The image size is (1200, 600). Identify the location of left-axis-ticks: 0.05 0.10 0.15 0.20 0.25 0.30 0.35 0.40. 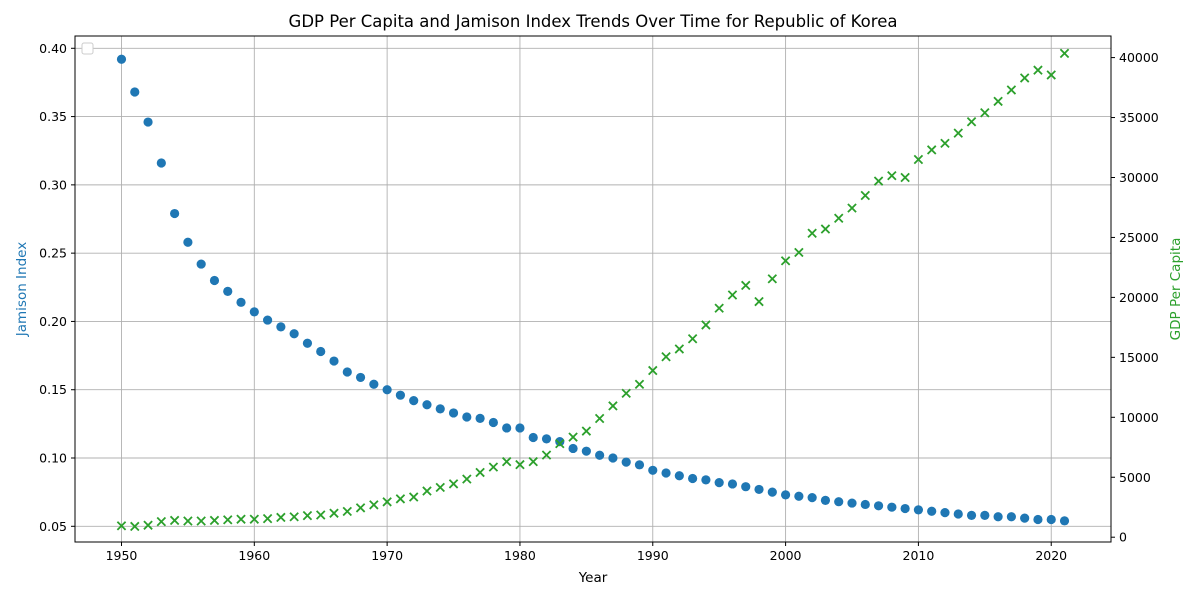
(57, 287).